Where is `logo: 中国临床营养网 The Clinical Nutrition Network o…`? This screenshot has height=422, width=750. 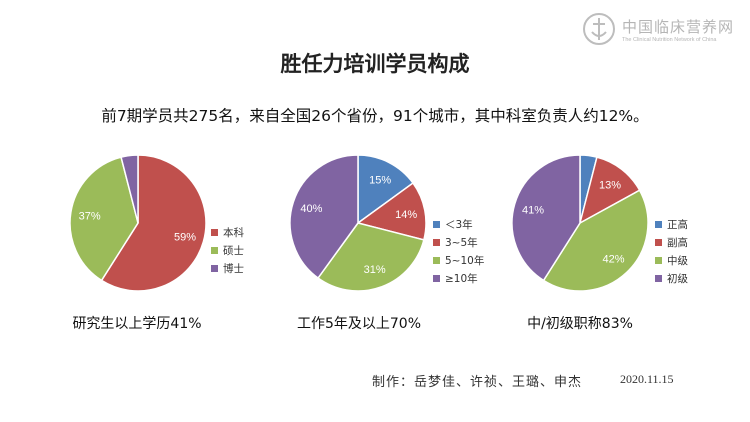 logo: 中国临床营养网 The Clinical Nutrition Network o… is located at coordinates (662, 33).